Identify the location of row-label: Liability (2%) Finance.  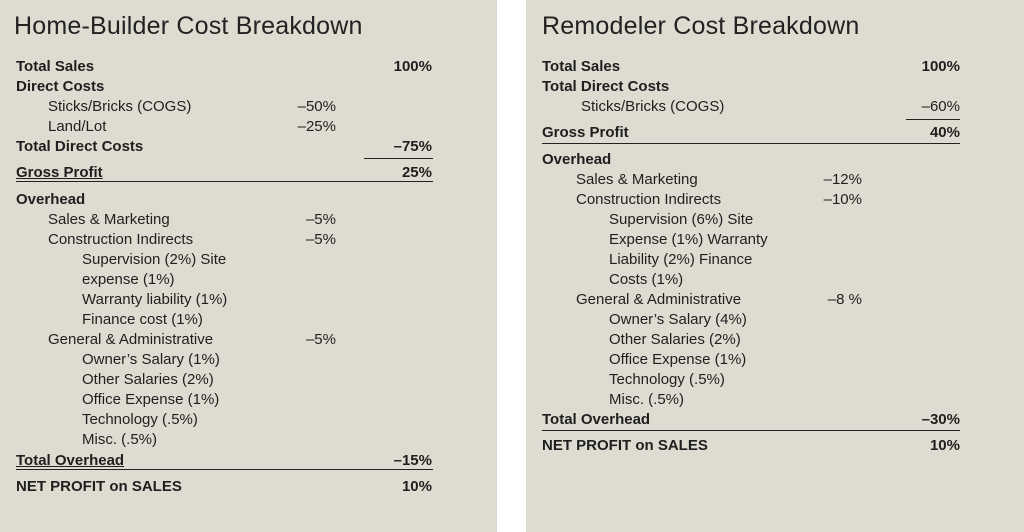
(681, 259).